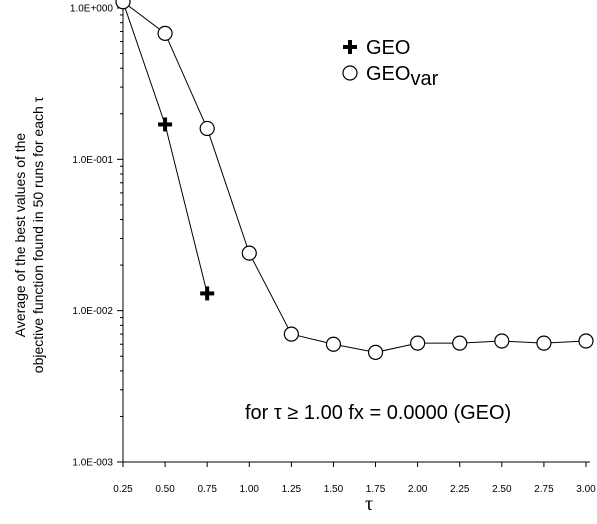 Image resolution: width=597 pixels, height=524 pixels. What do you see at coordinates (369, 504) in the screenshot?
I see `x-axis-label: τ` at bounding box center [369, 504].